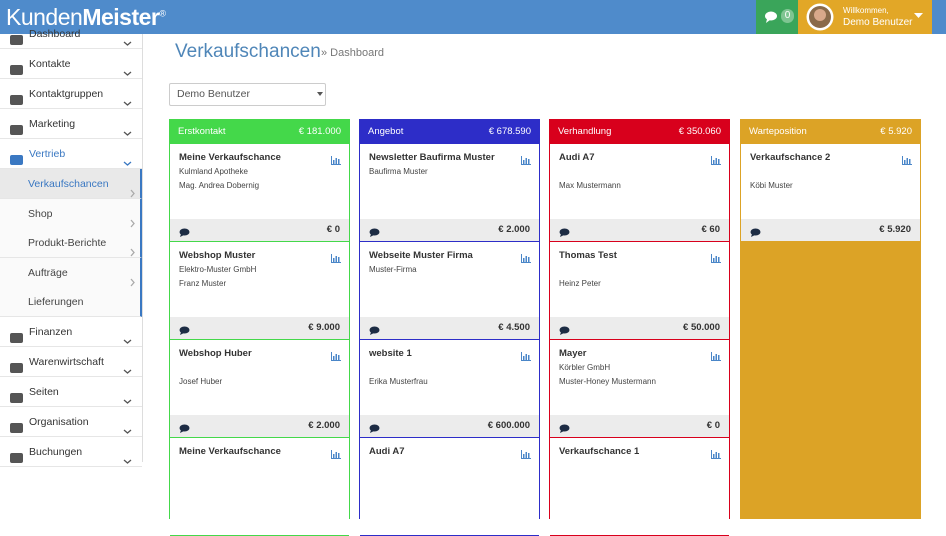  What do you see at coordinates (895, 229) in the screenshot?
I see `deal-amount: € 5.920` at bounding box center [895, 229].